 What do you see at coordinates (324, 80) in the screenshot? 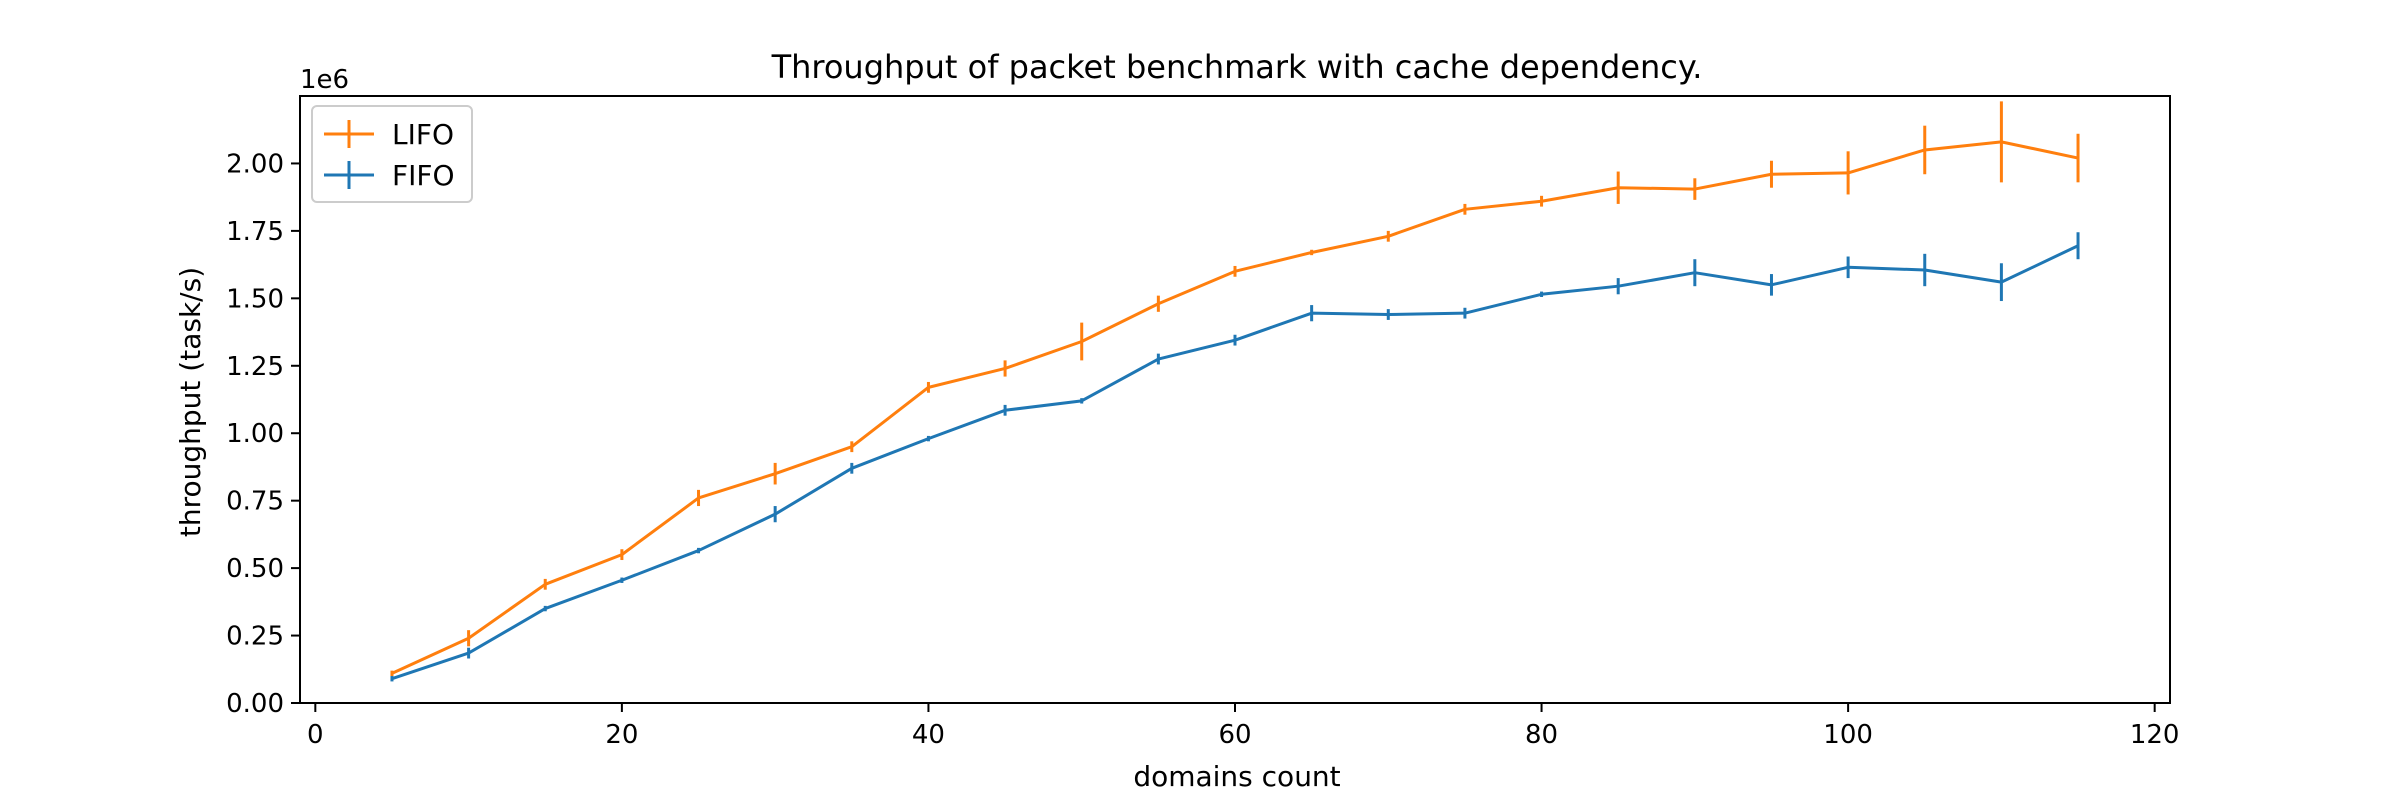
I see `y-offset-text: 1e6` at bounding box center [324, 80].